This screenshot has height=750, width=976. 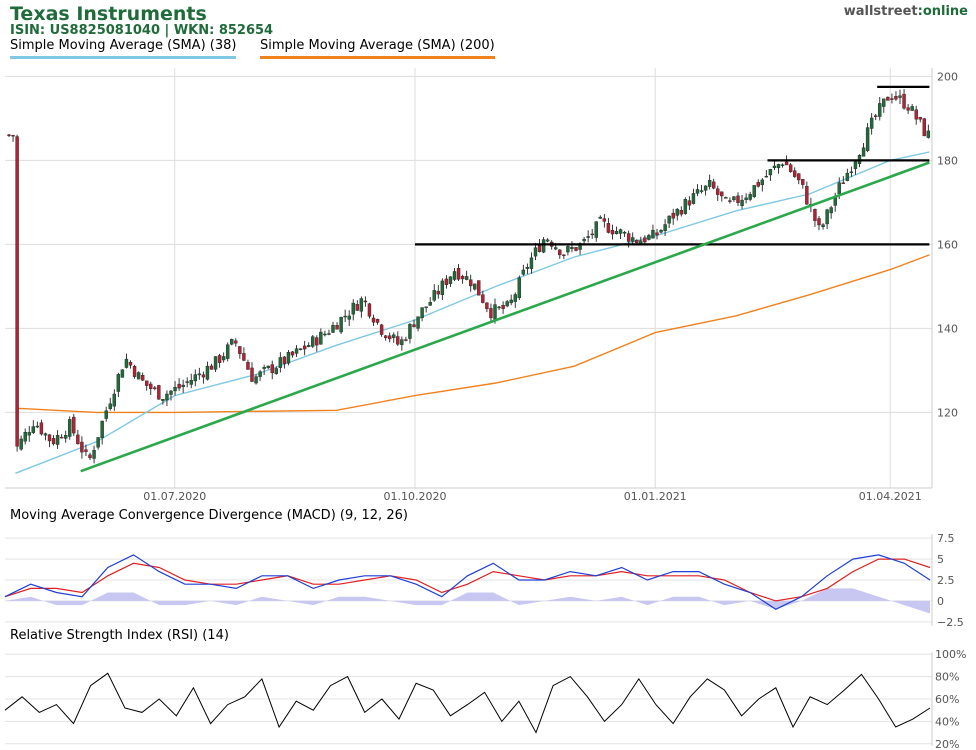 What do you see at coordinates (123, 48) in the screenshot?
I see `sma38-legend: Simple Moving Average (SMA) (38)` at bounding box center [123, 48].